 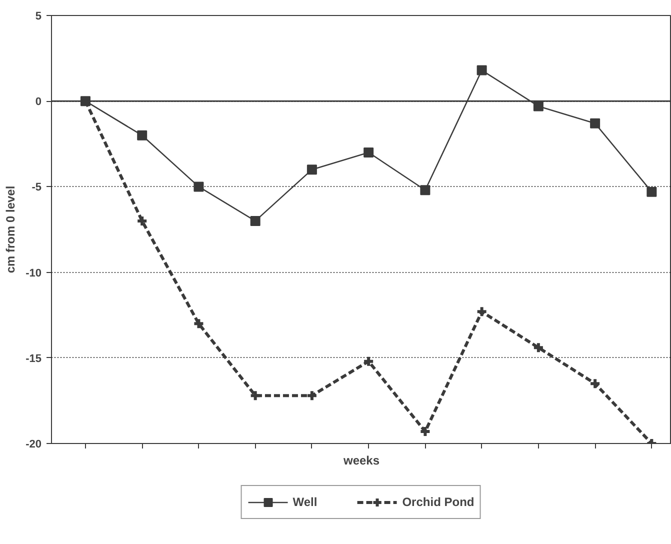 What do you see at coordinates (38, 16) in the screenshot?
I see `y-tick-label: 5` at bounding box center [38, 16].